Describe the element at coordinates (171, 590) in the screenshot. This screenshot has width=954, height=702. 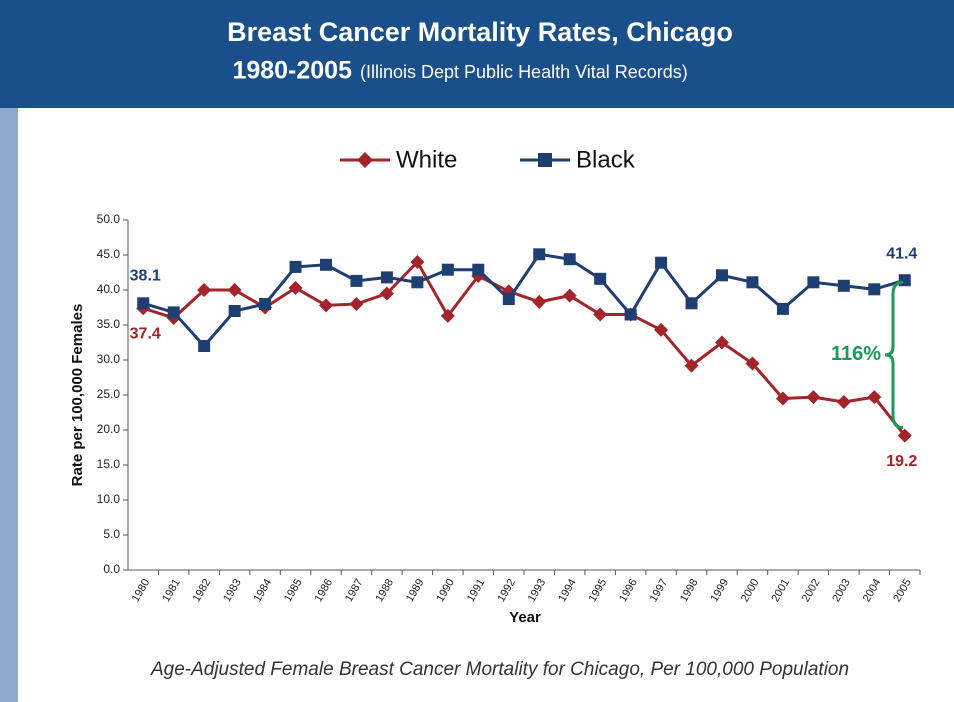
I see `x-tick-label: 1981` at that location.